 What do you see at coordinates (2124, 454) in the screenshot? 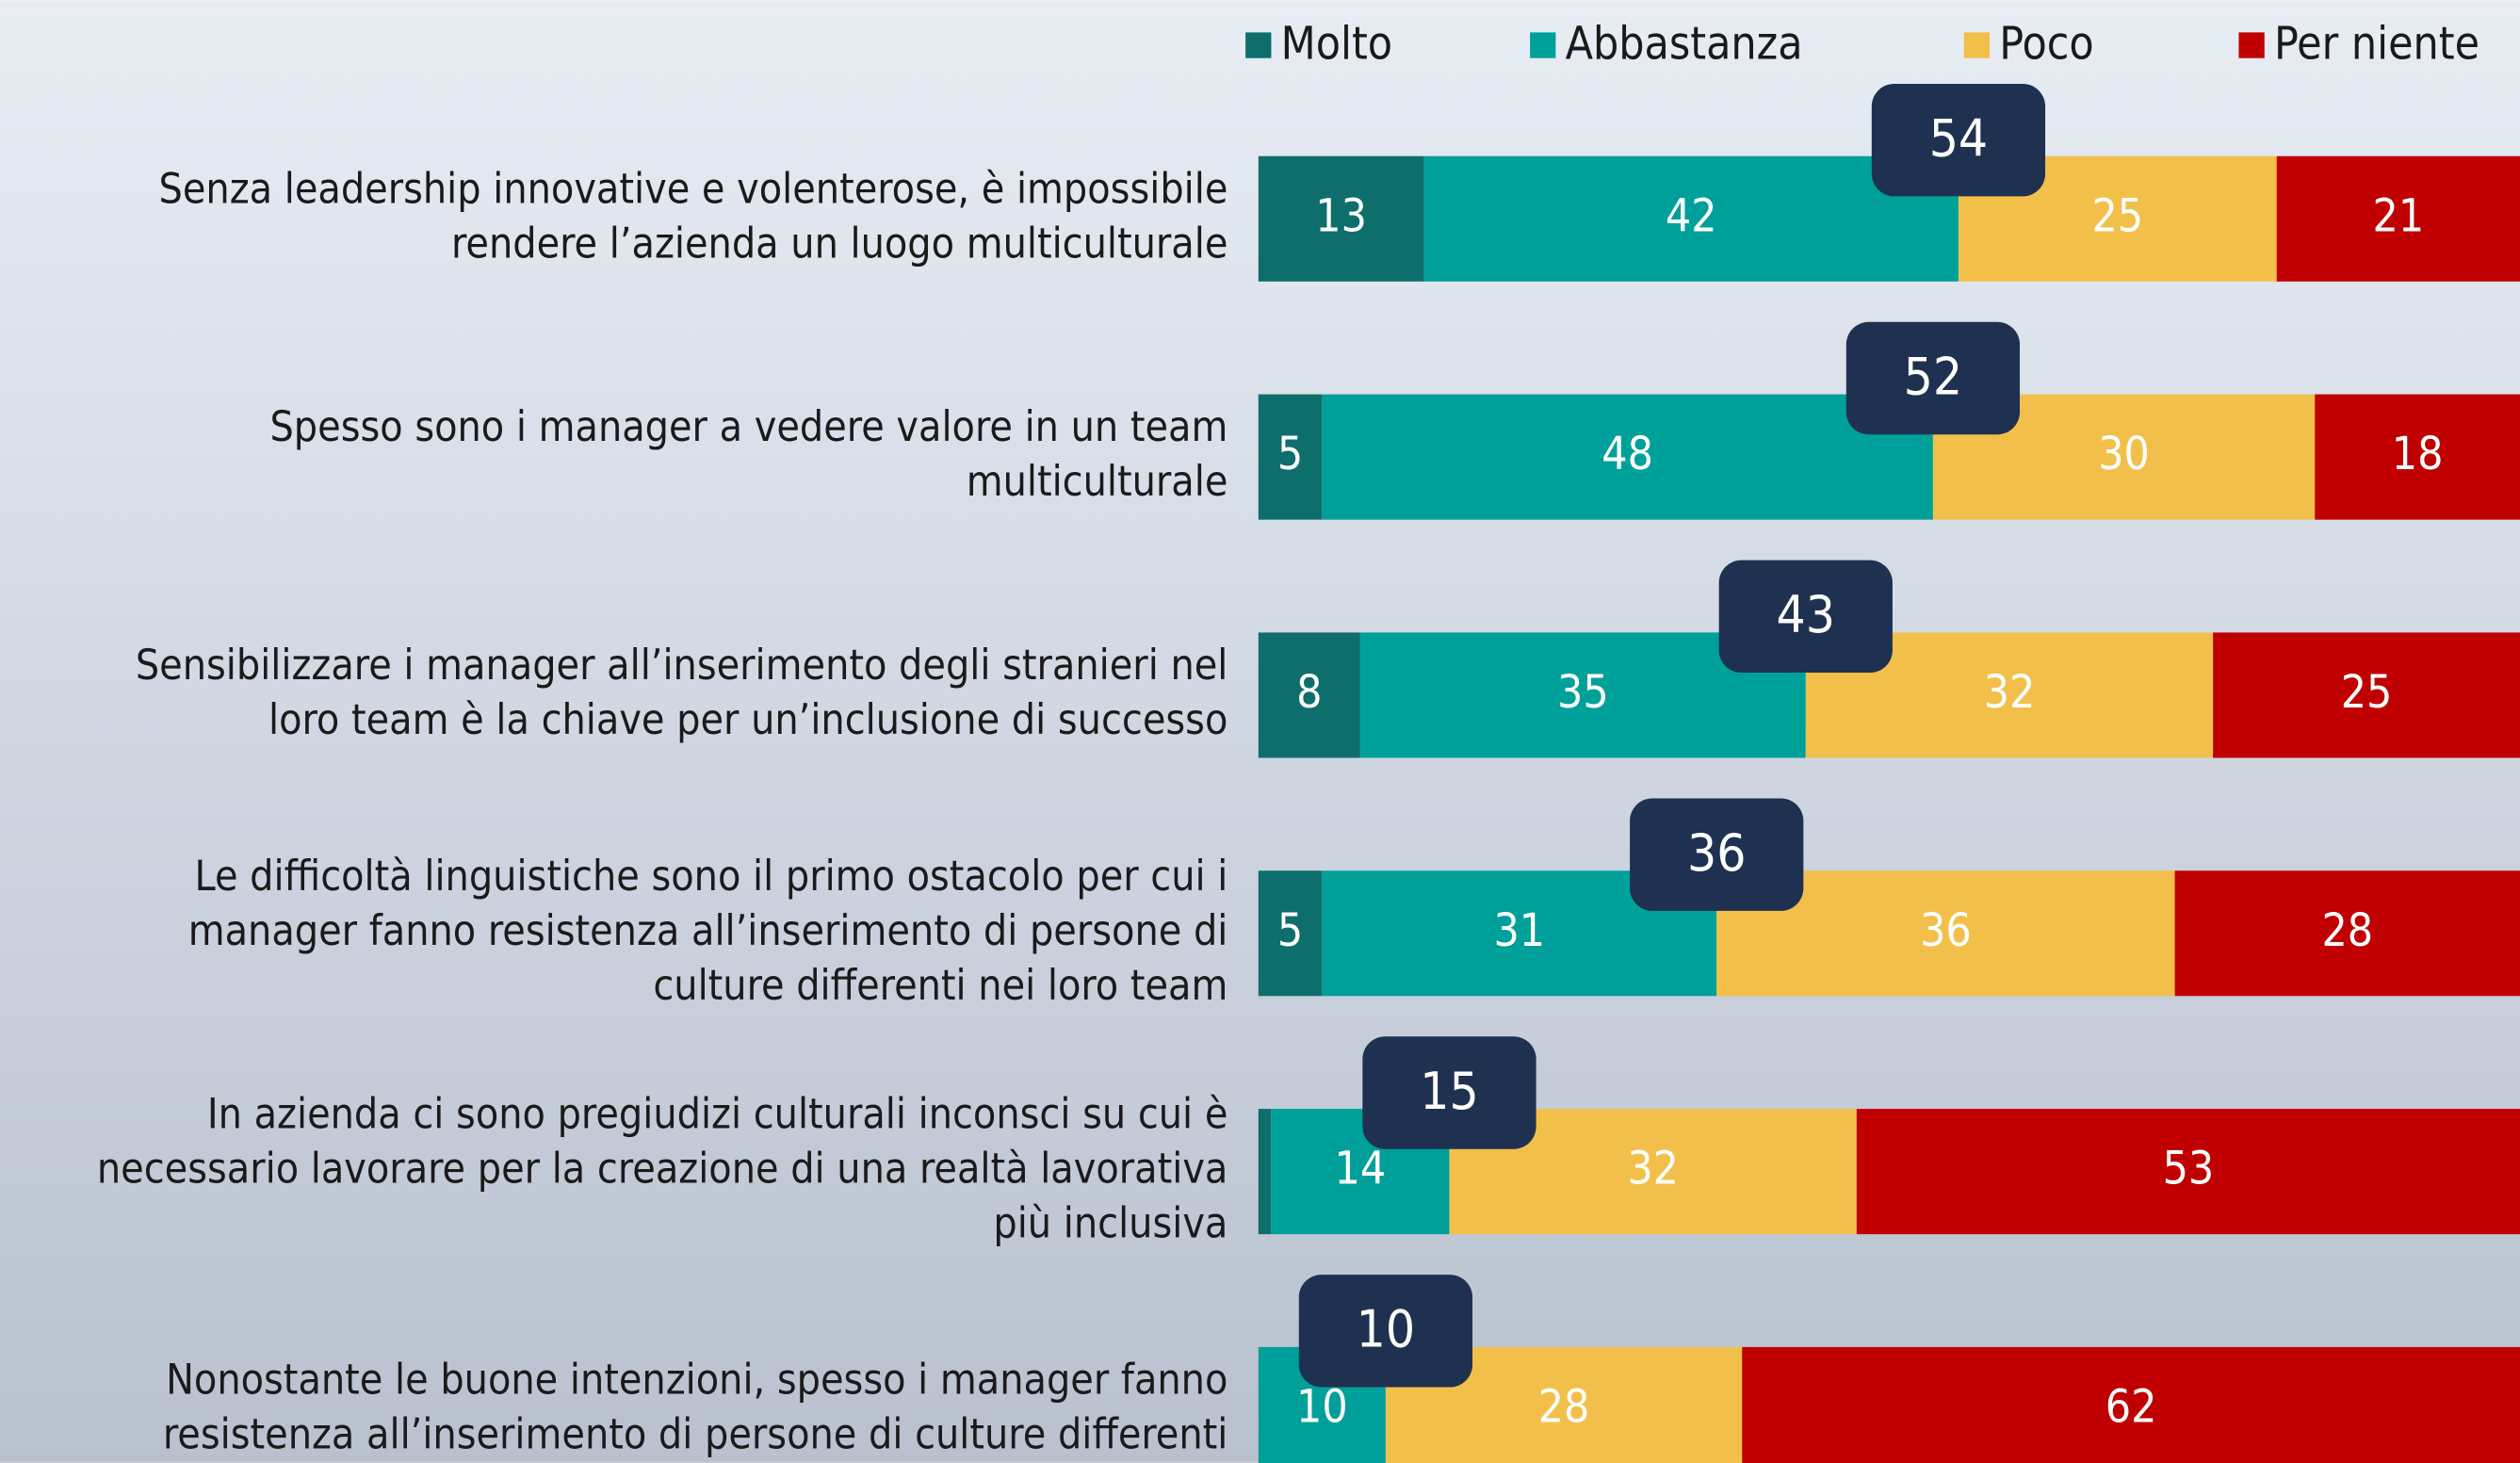
I see `value-label: 30` at bounding box center [2124, 454].